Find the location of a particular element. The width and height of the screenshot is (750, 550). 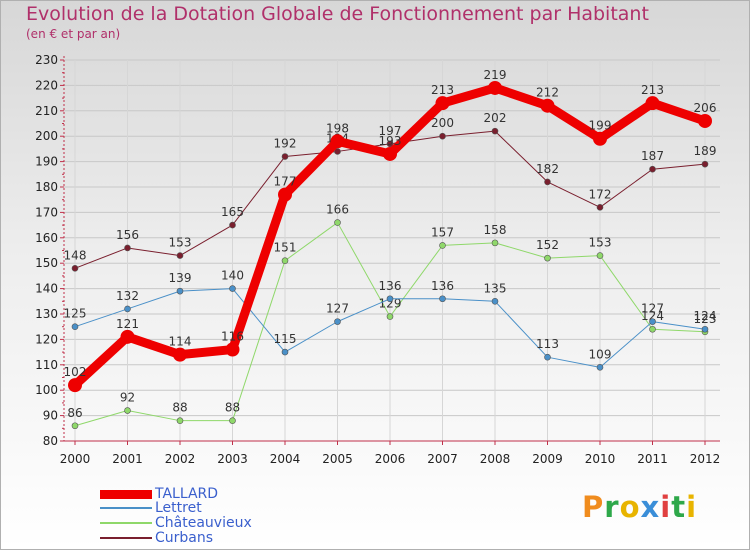

legend-label-tallard: TALLARD is located at coordinates (187, 494).